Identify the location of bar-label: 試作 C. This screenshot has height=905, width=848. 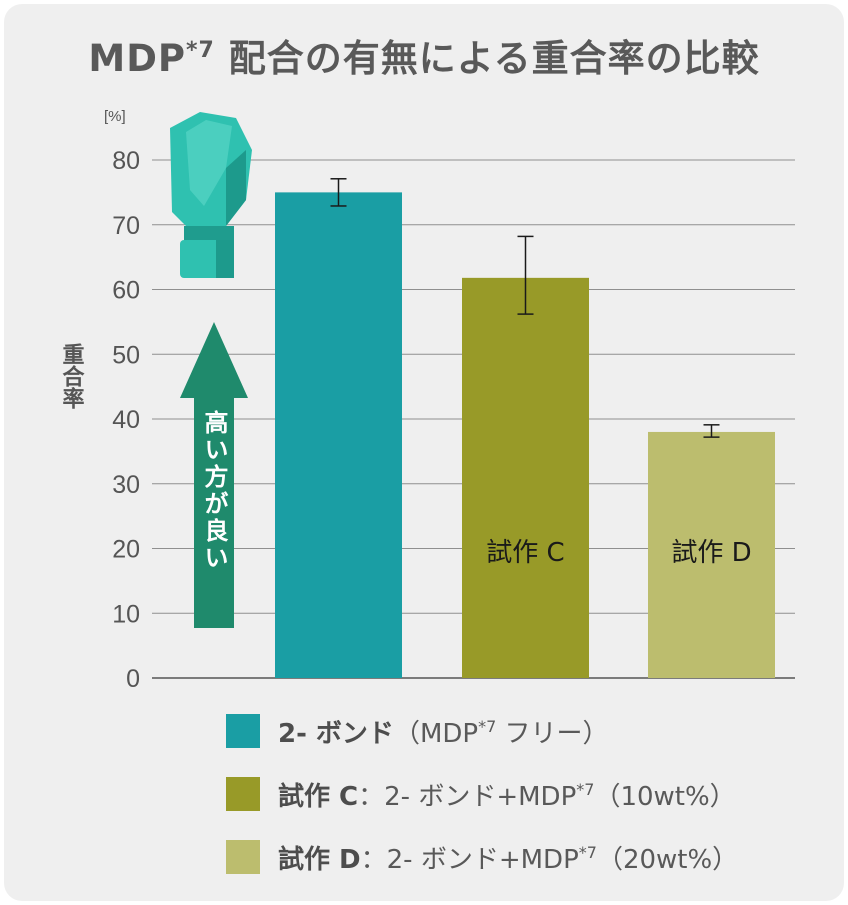
(525, 553).